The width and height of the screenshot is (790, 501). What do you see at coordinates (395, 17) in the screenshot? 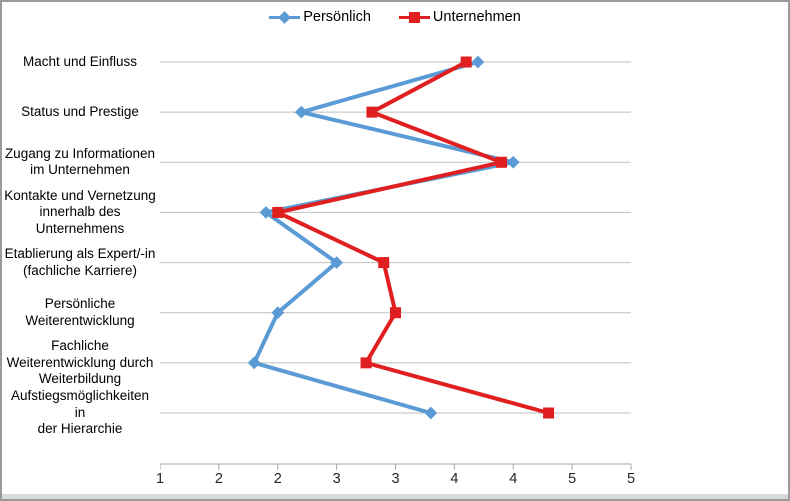
I see `chart-legend: Persönlich Unternehmen` at bounding box center [395, 17].